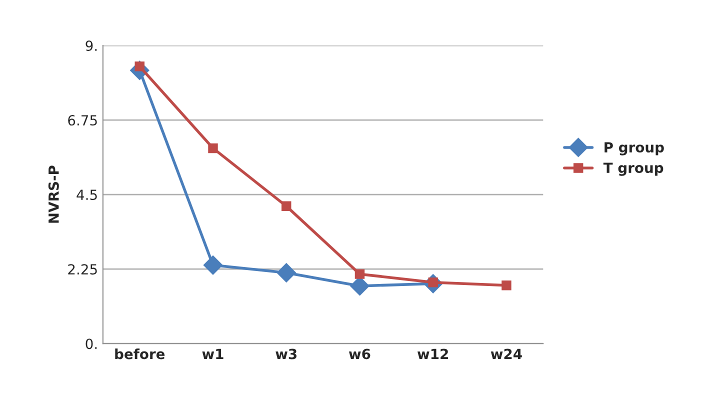 This screenshot has width=710, height=414. What do you see at coordinates (82, 120) in the screenshot?
I see `y-tick-label: 6.75` at bounding box center [82, 120].